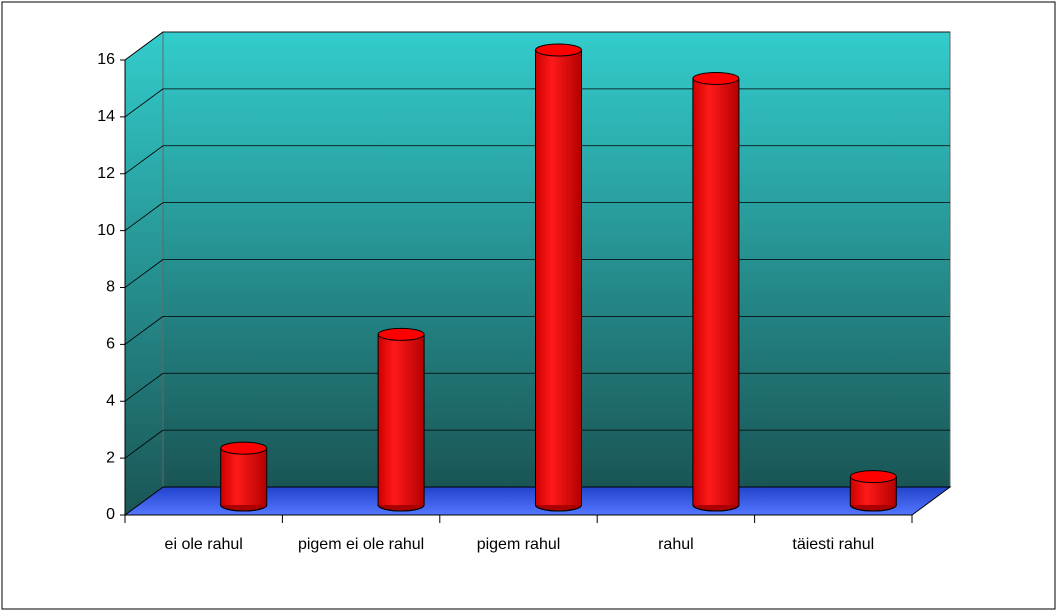  What do you see at coordinates (110, 400) in the screenshot?
I see `y-tick-label: 4` at bounding box center [110, 400].